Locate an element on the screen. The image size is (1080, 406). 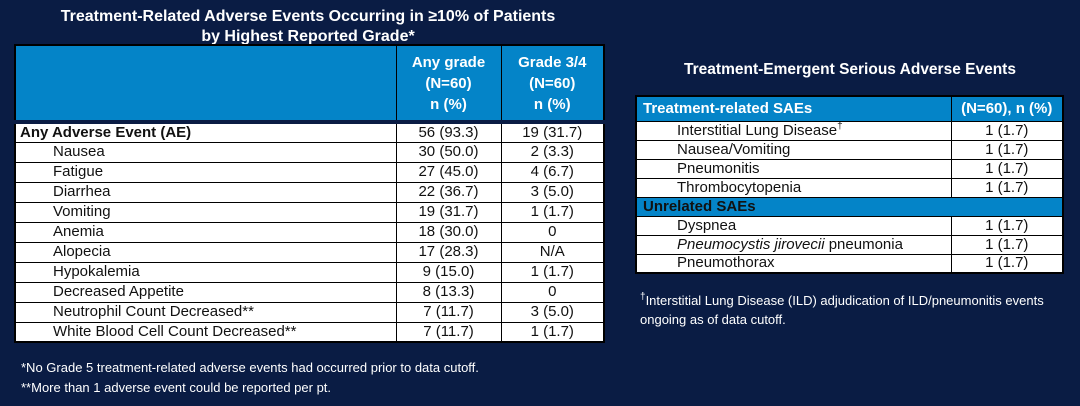
row-label: Hypokalemia is located at coordinates (205, 272).